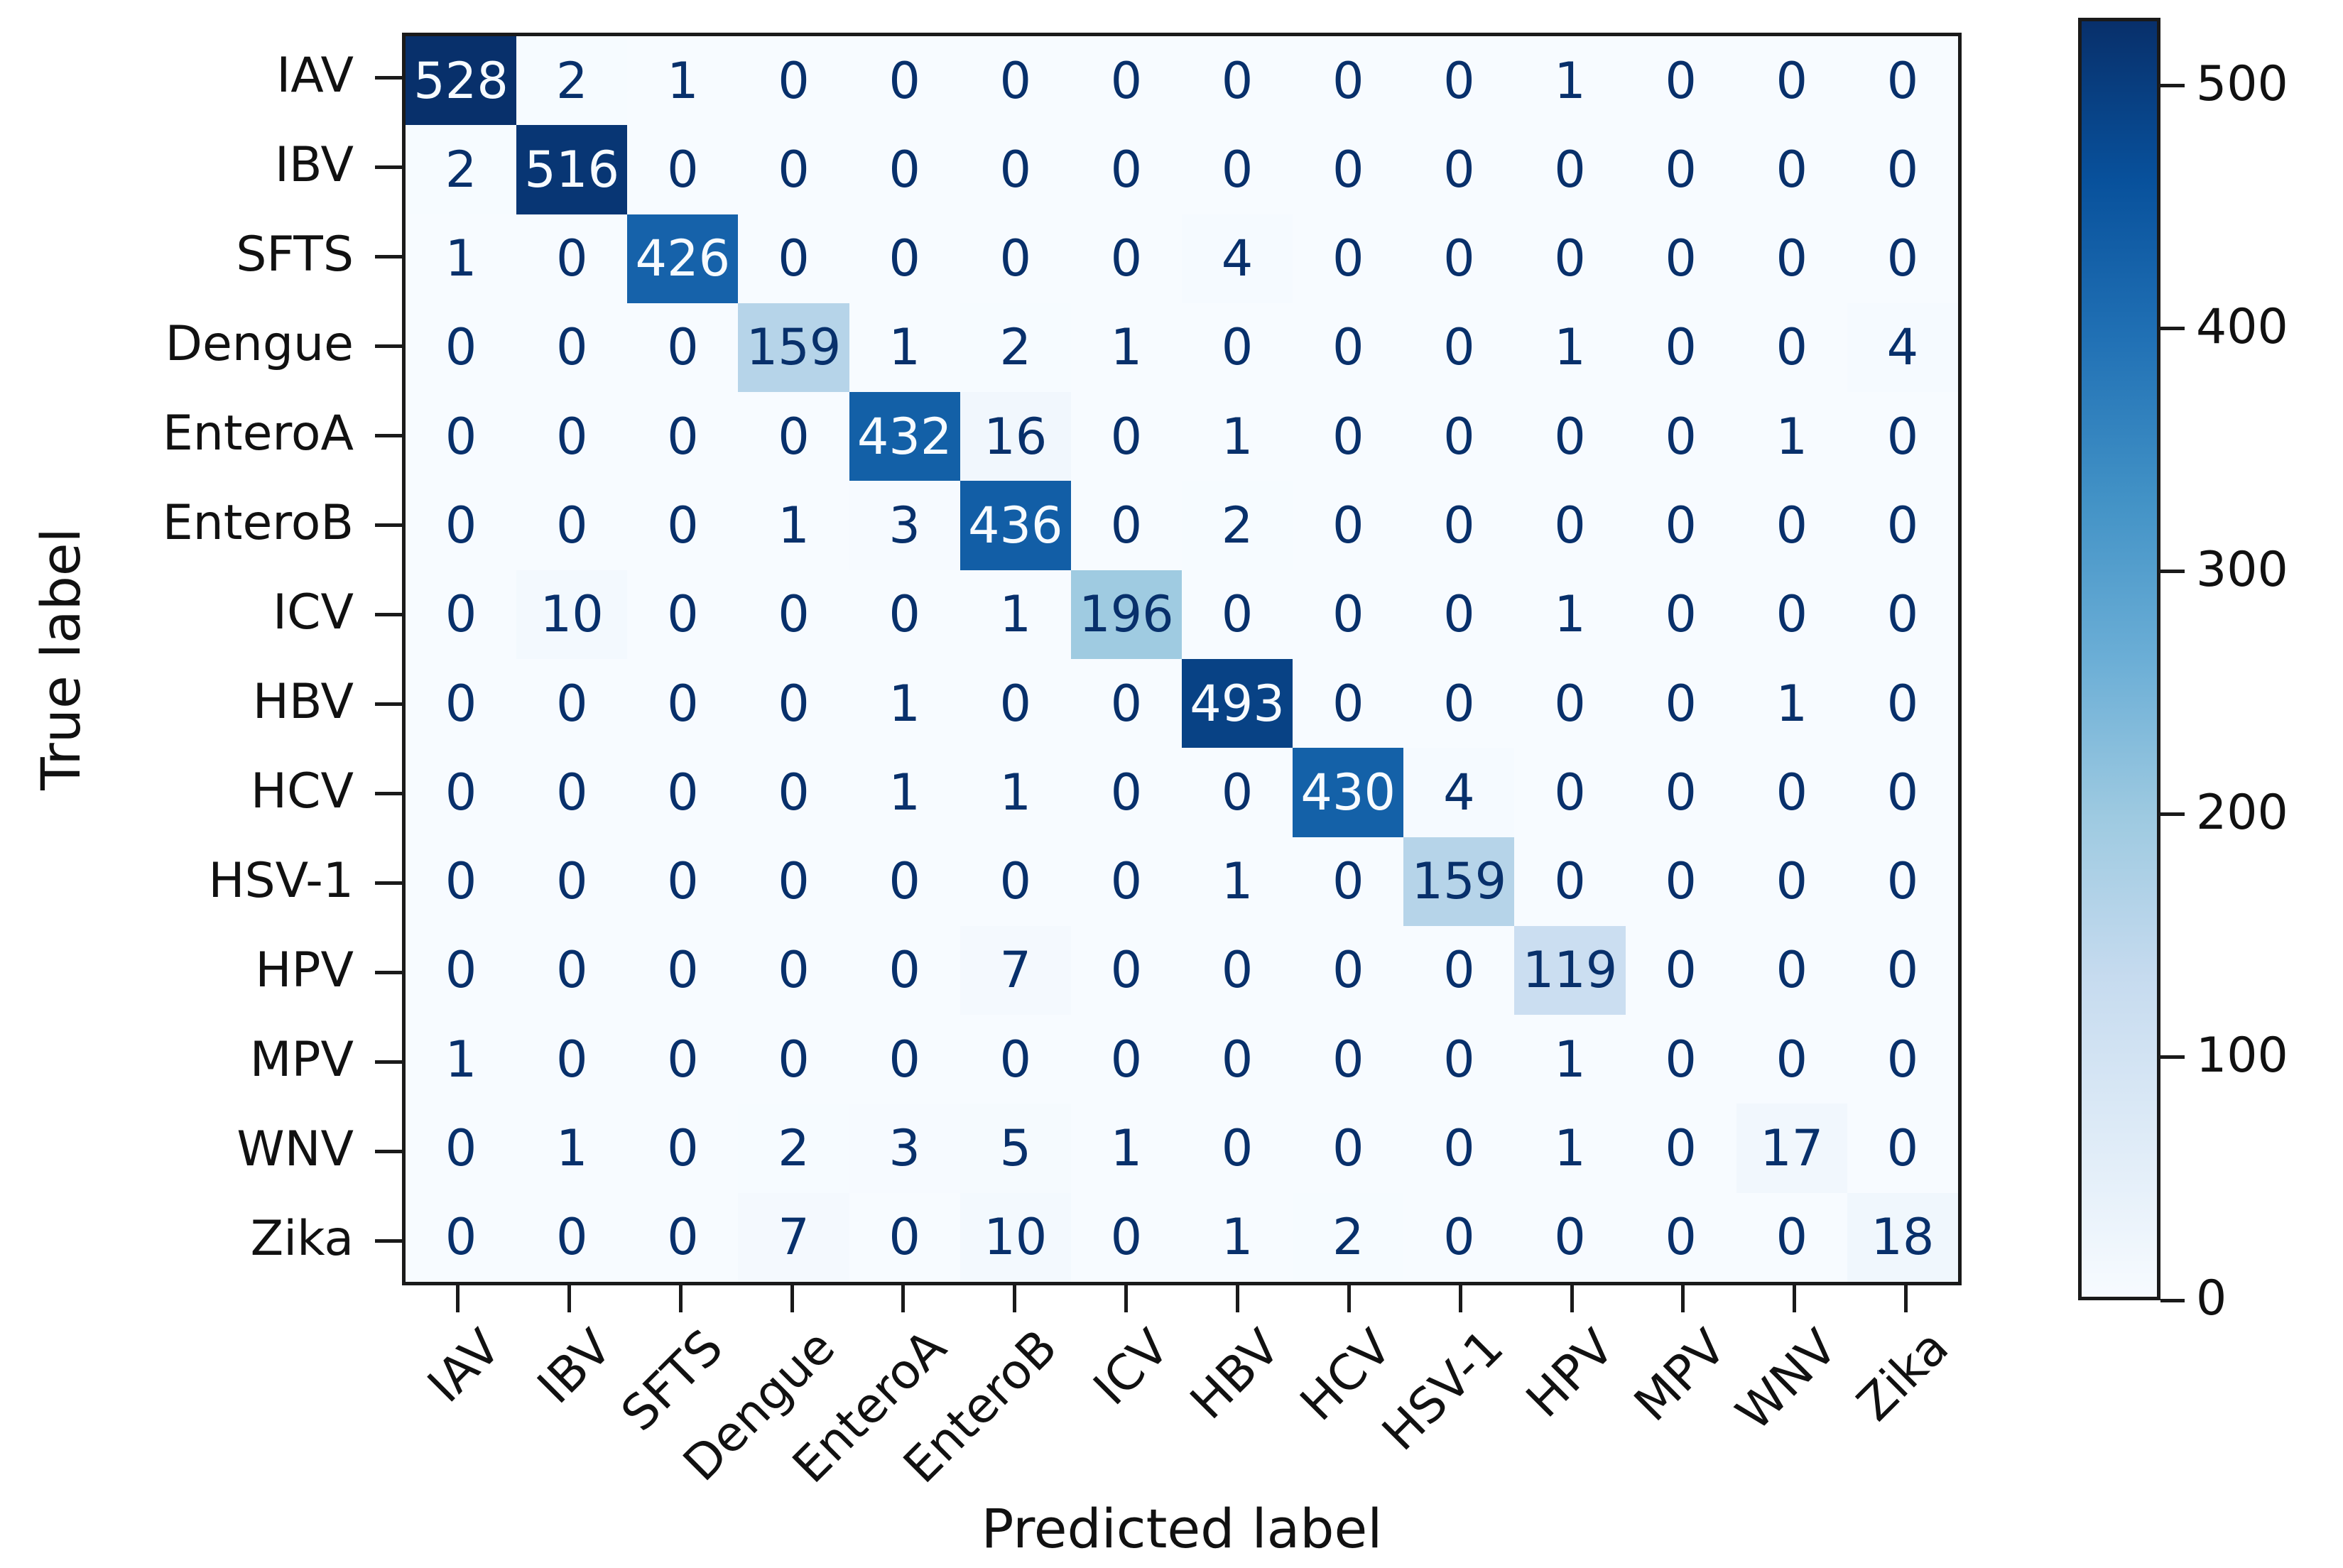 This screenshot has height=1568, width=2343. Describe the element at coordinates (304, 970) in the screenshot. I see `y-tick-label-HPV: HPV` at that location.